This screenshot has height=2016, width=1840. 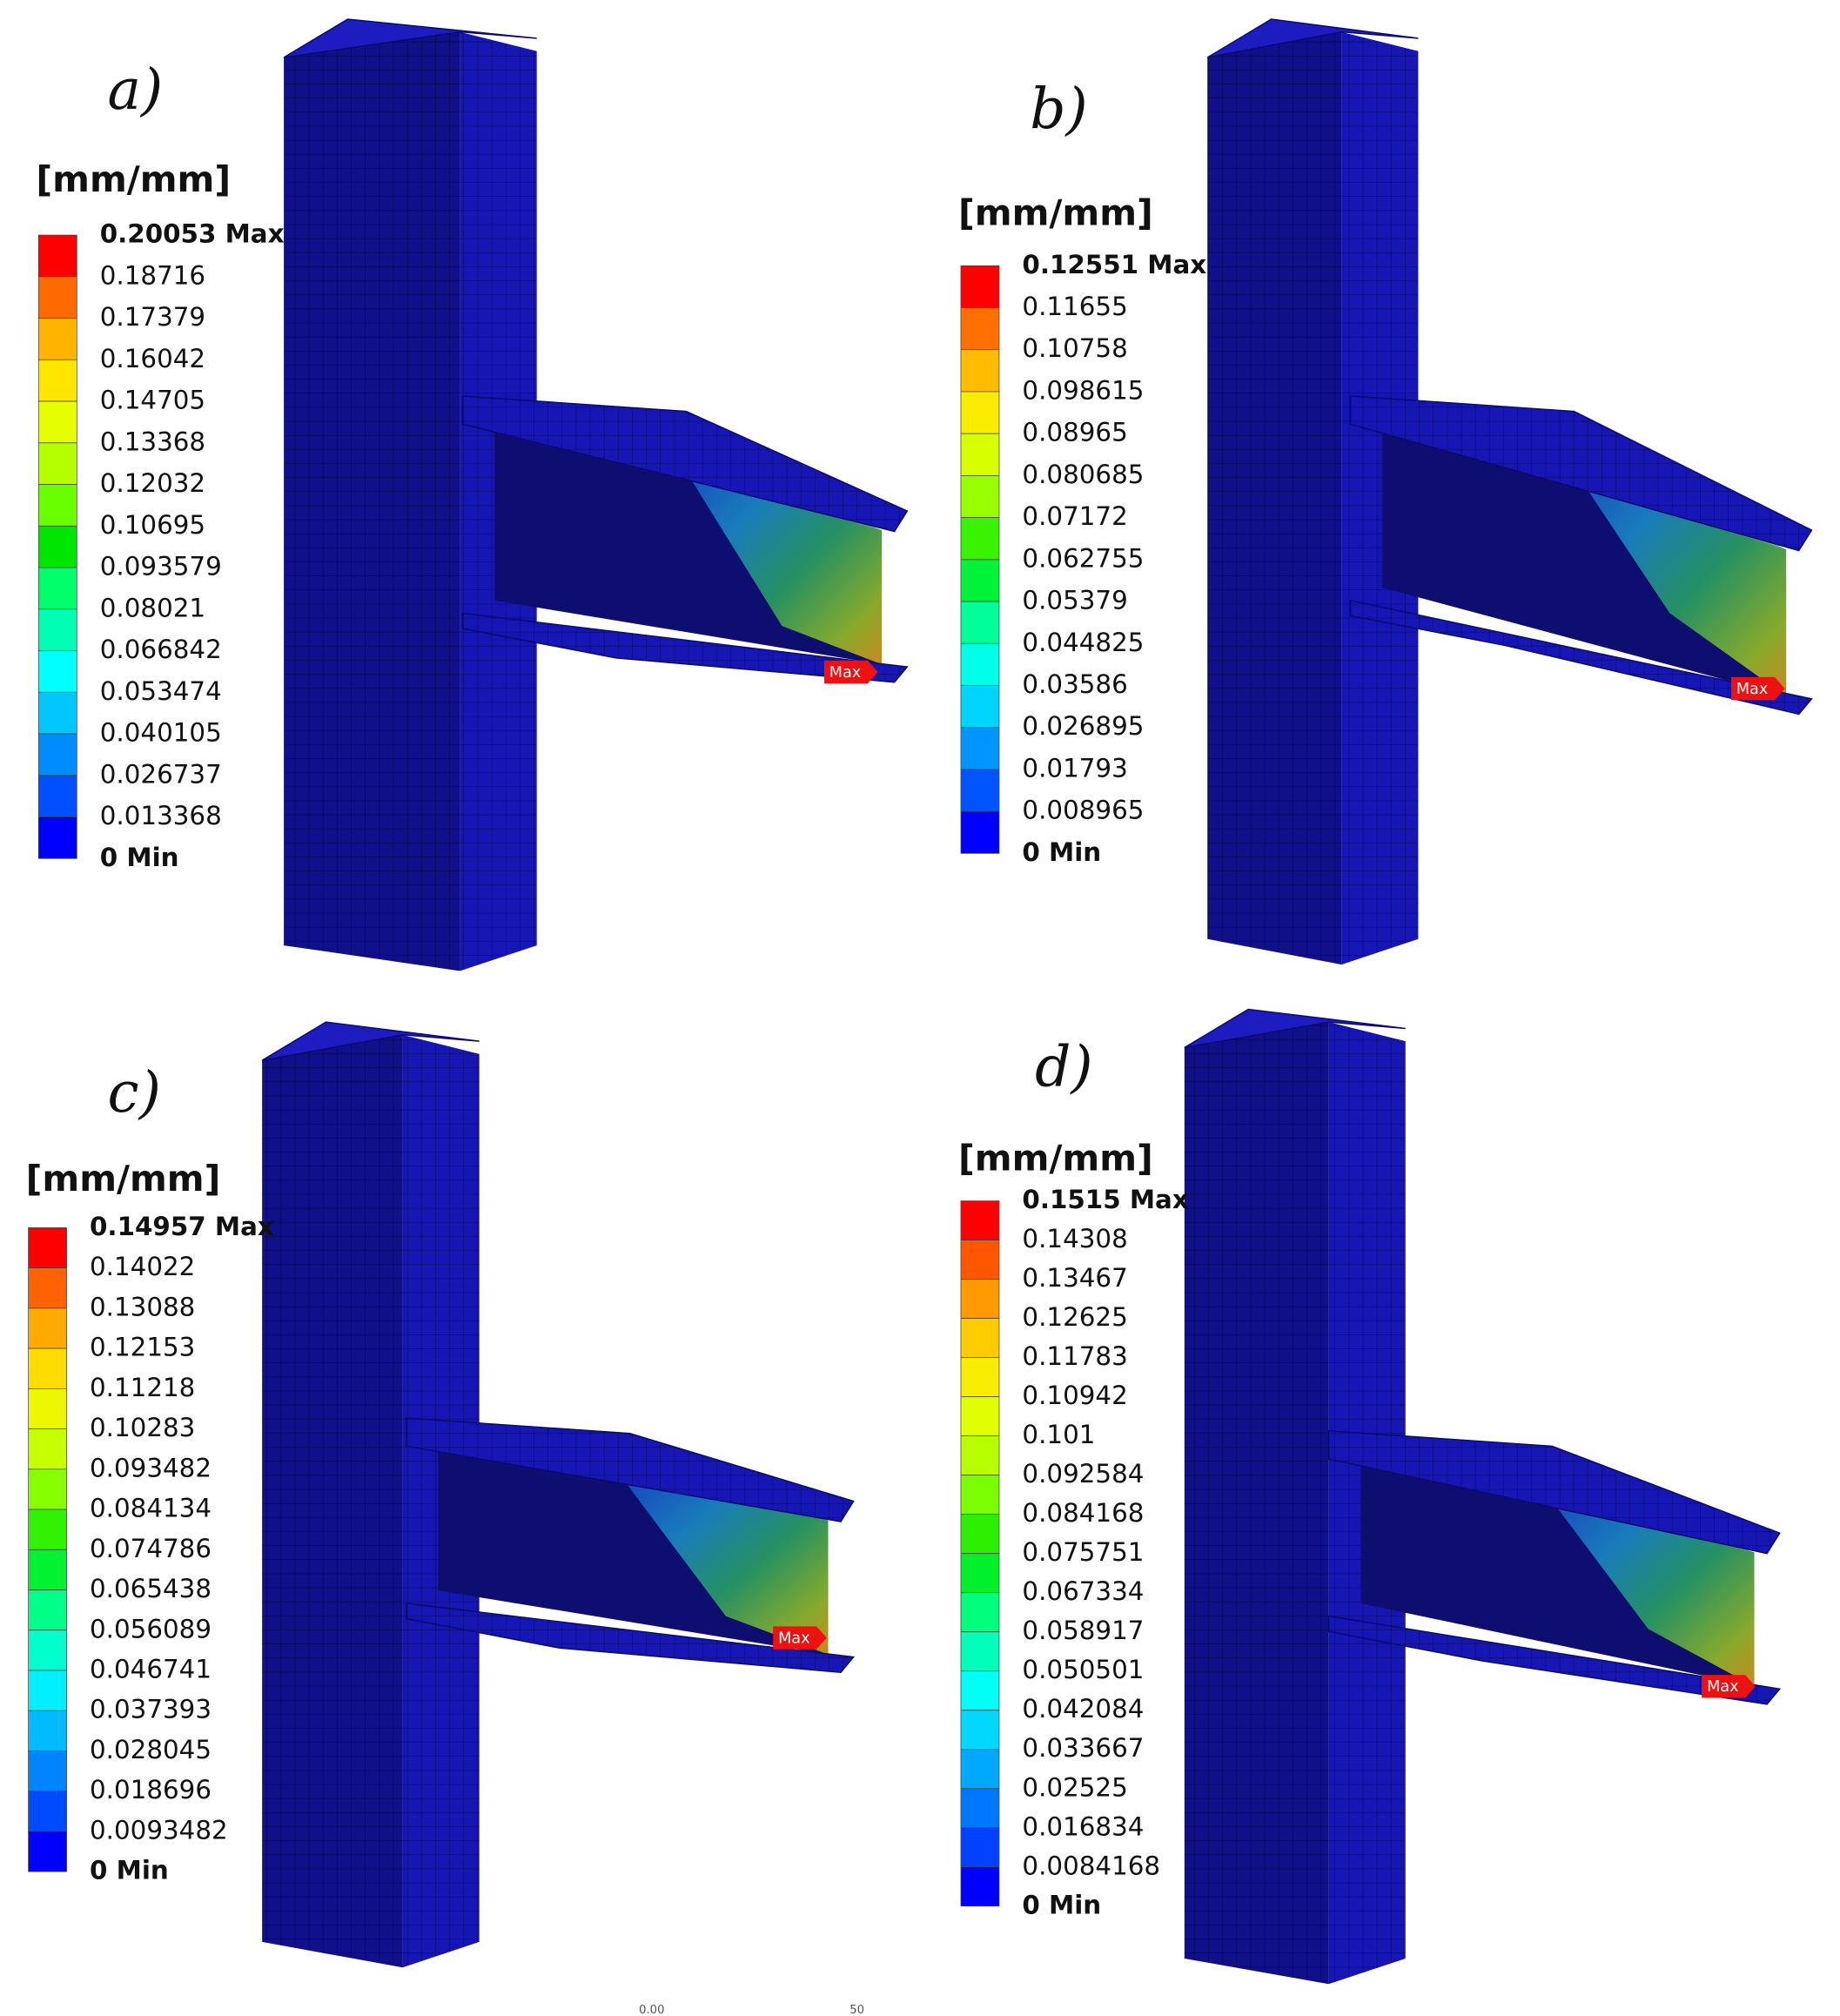 What do you see at coordinates (152, 441) in the screenshot?
I see `legend-level: 0.13368` at bounding box center [152, 441].